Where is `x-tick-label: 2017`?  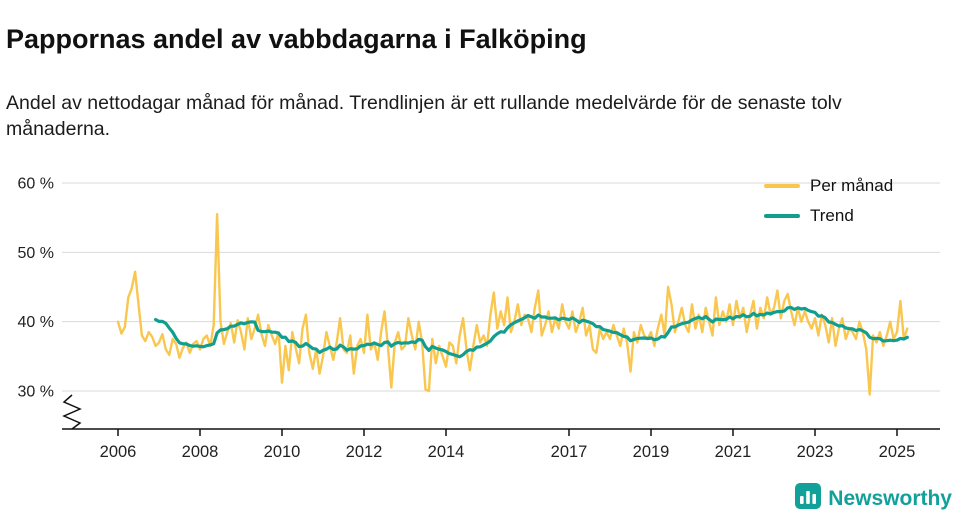
x-tick-label: 2017 is located at coordinates (569, 452).